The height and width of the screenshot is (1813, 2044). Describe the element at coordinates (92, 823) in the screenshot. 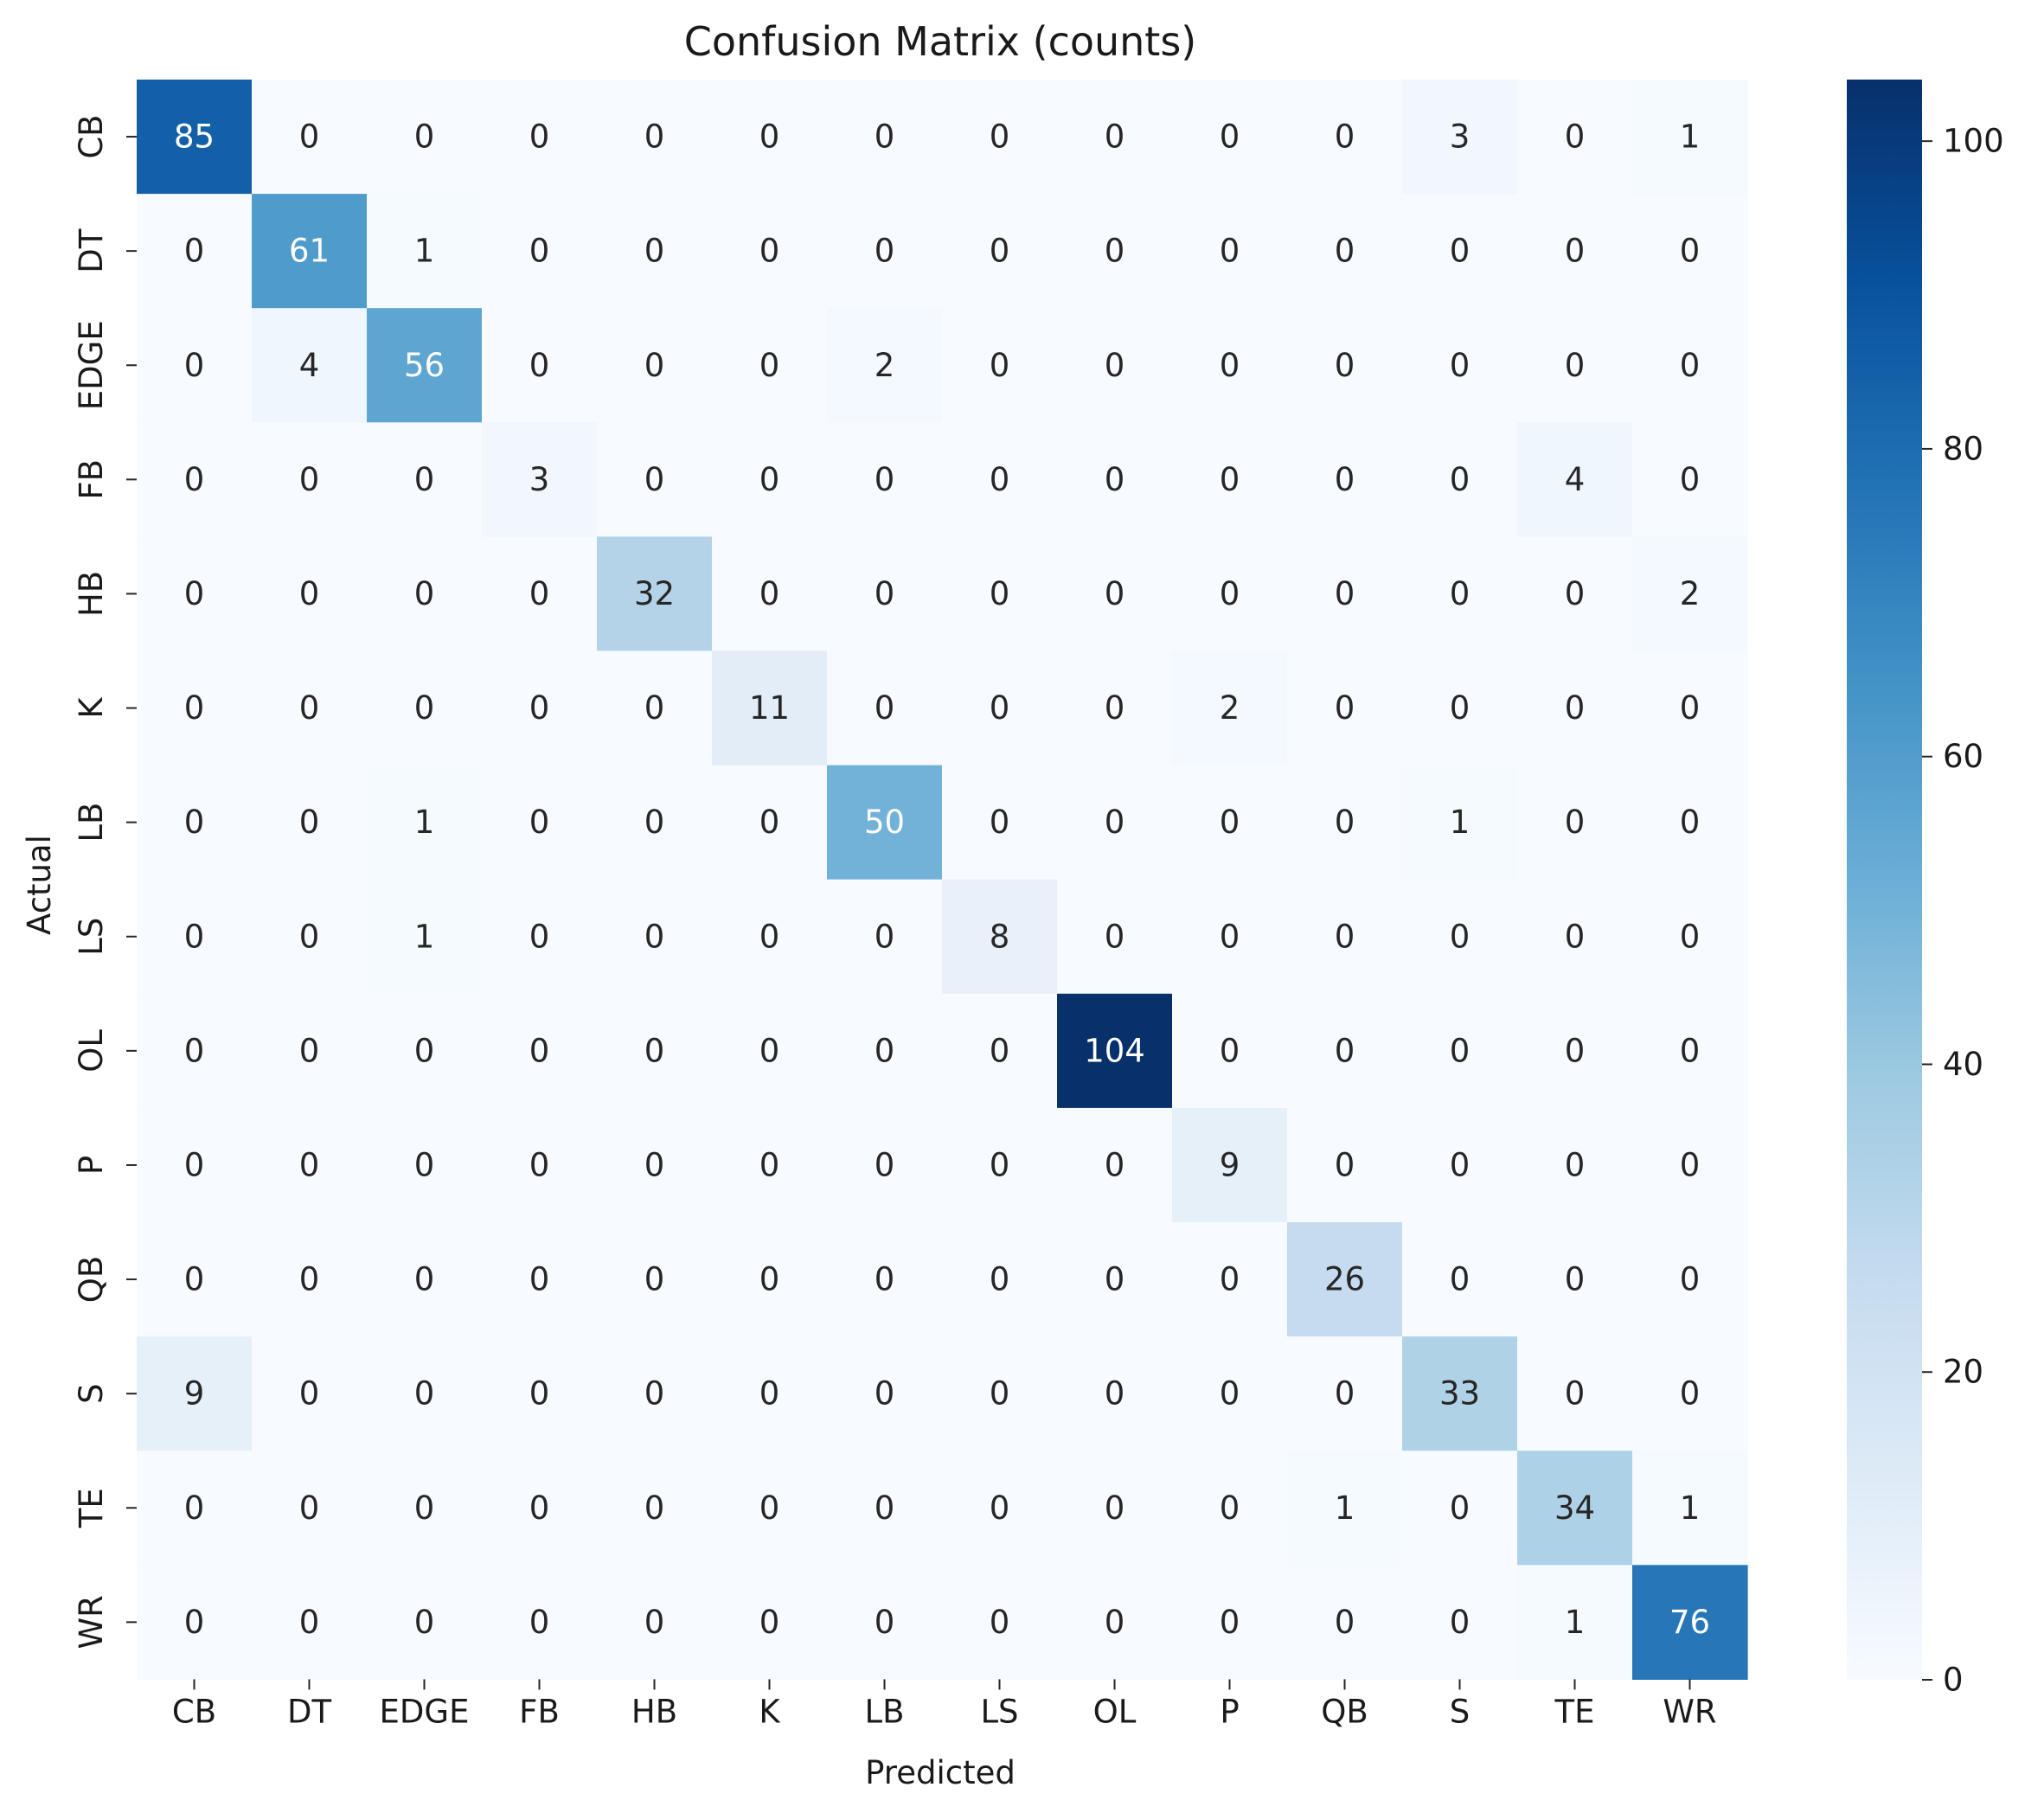

I see `y-tick-label: LB` at that location.